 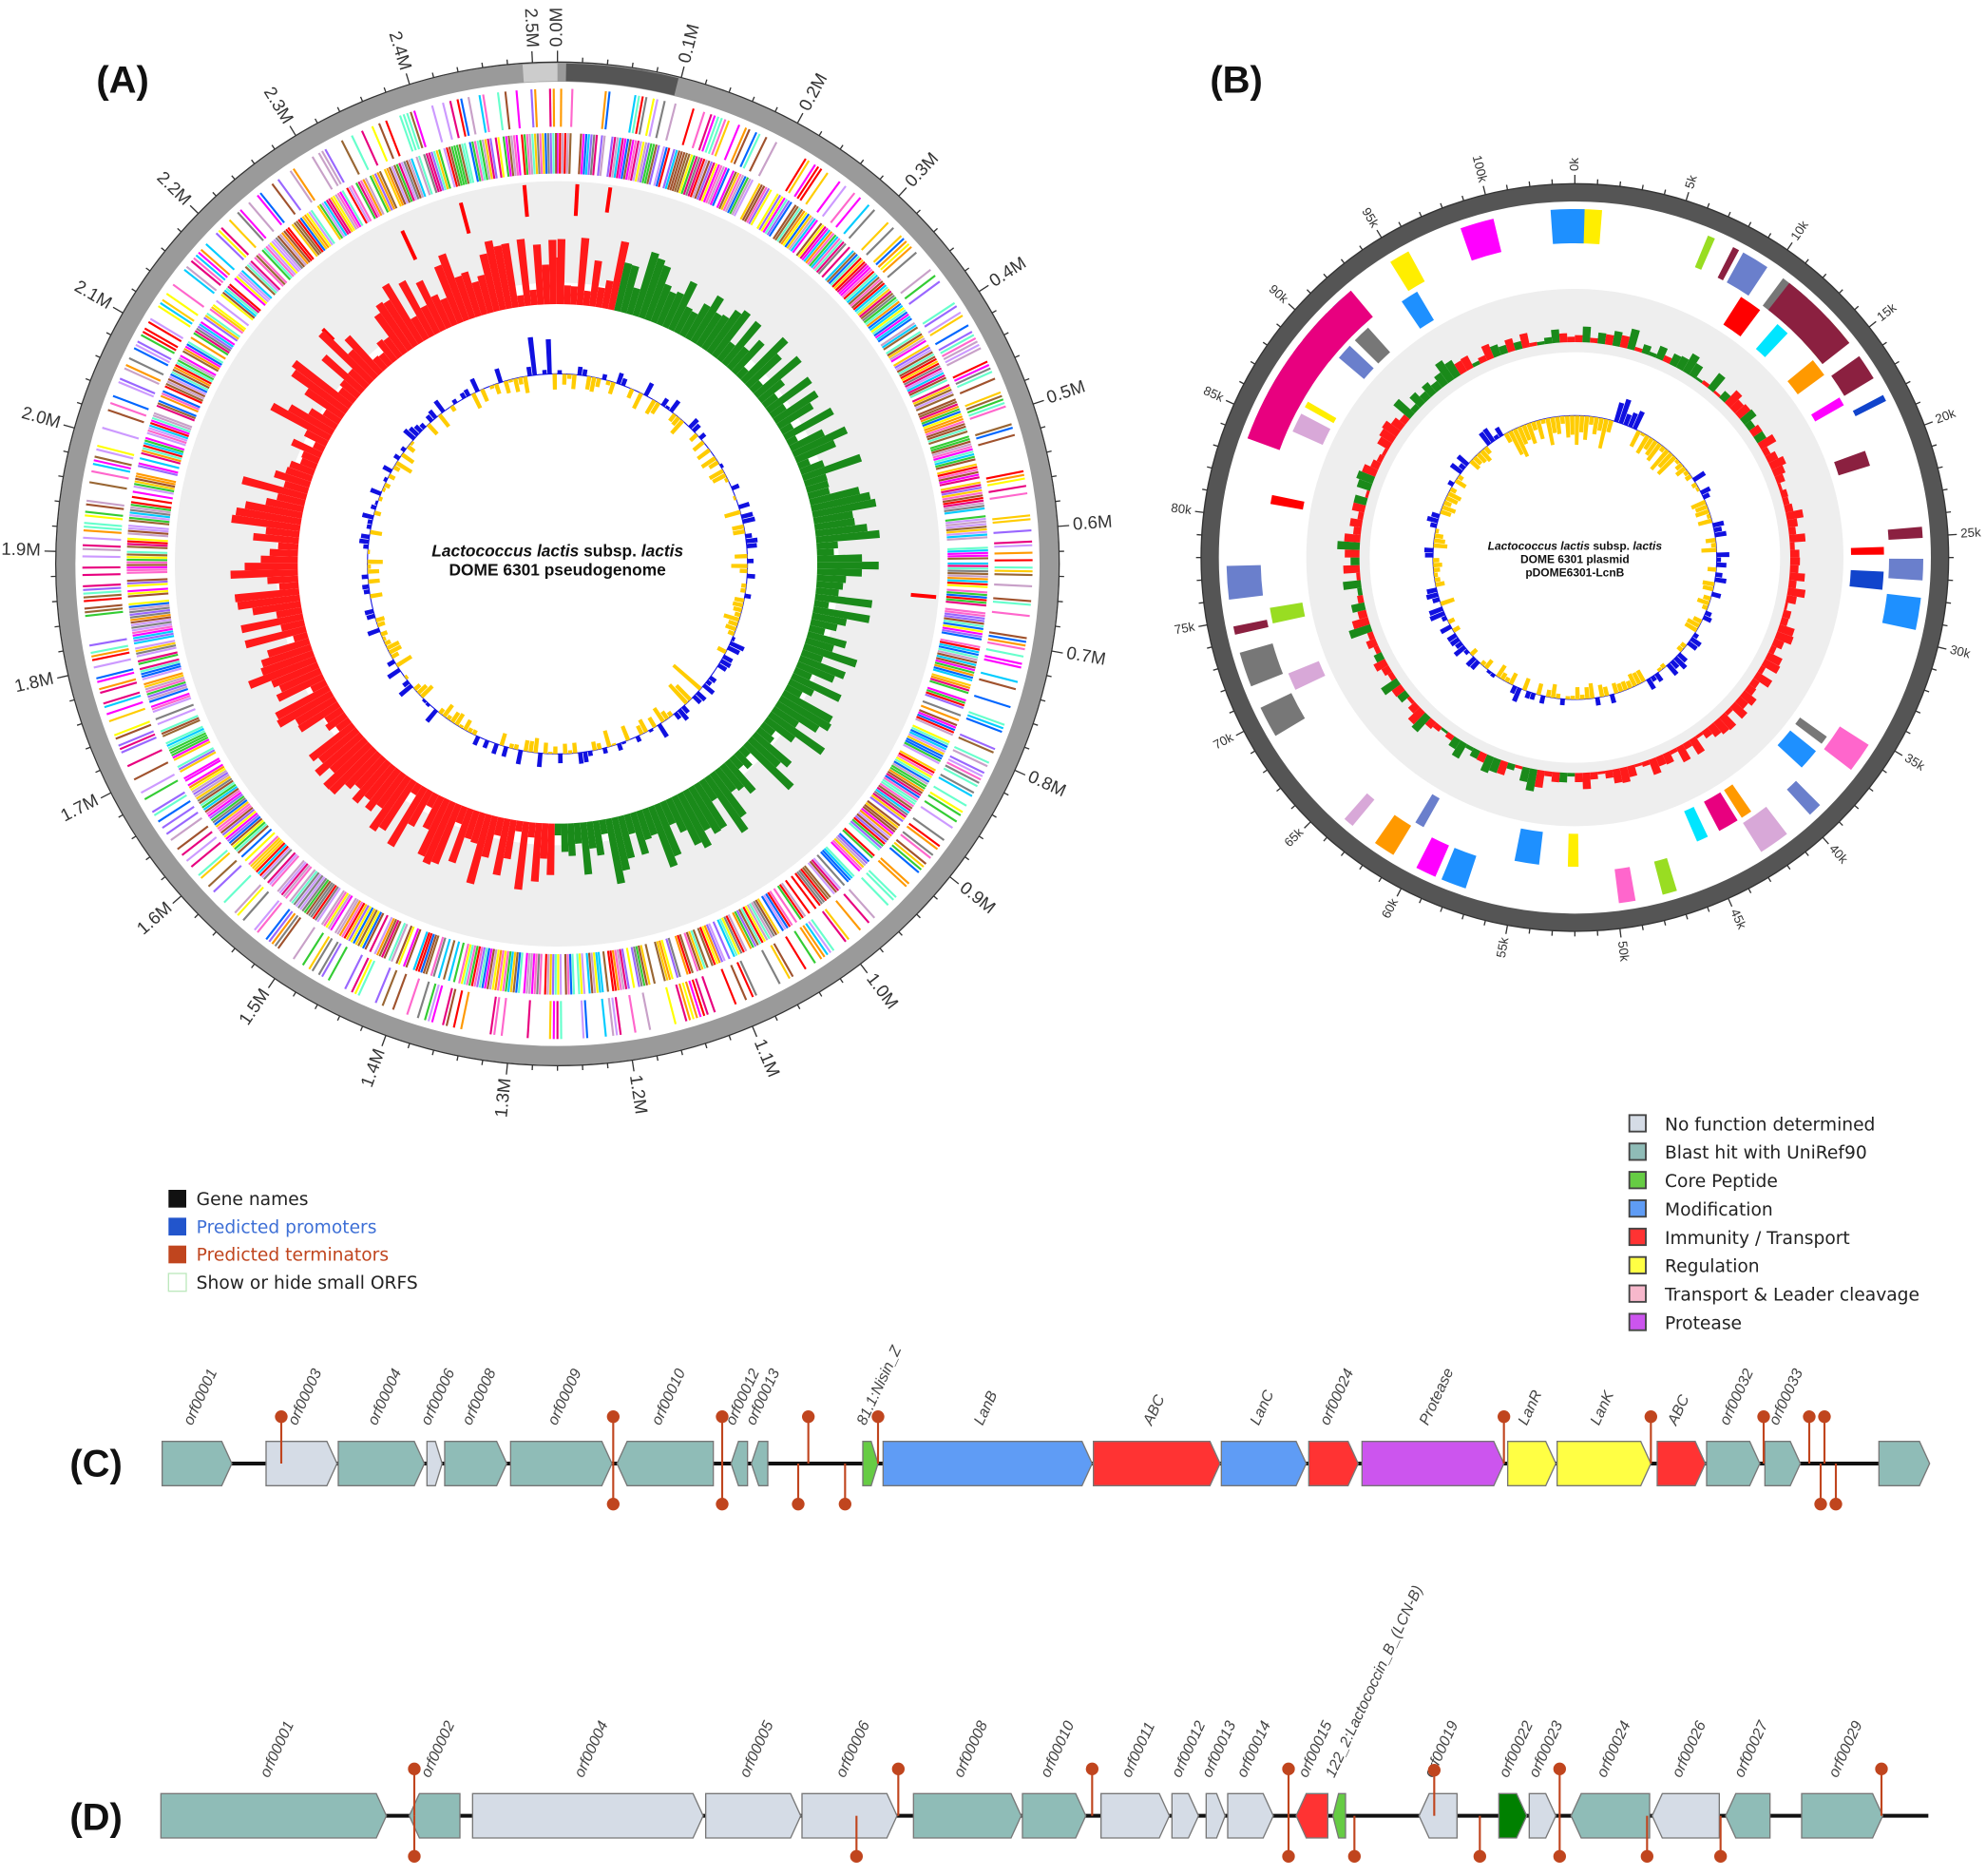 I want to click on forward-gene-block, so click(x=1625, y=886).